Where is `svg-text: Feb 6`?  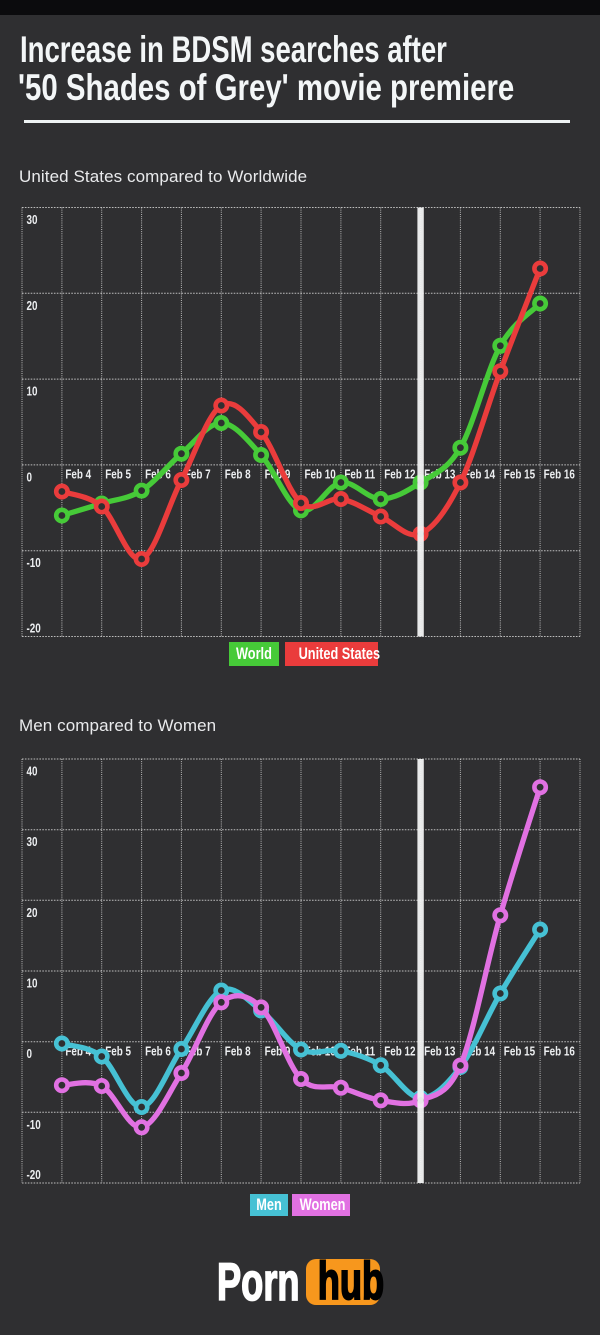 svg-text: Feb 6 is located at coordinates (158, 1052).